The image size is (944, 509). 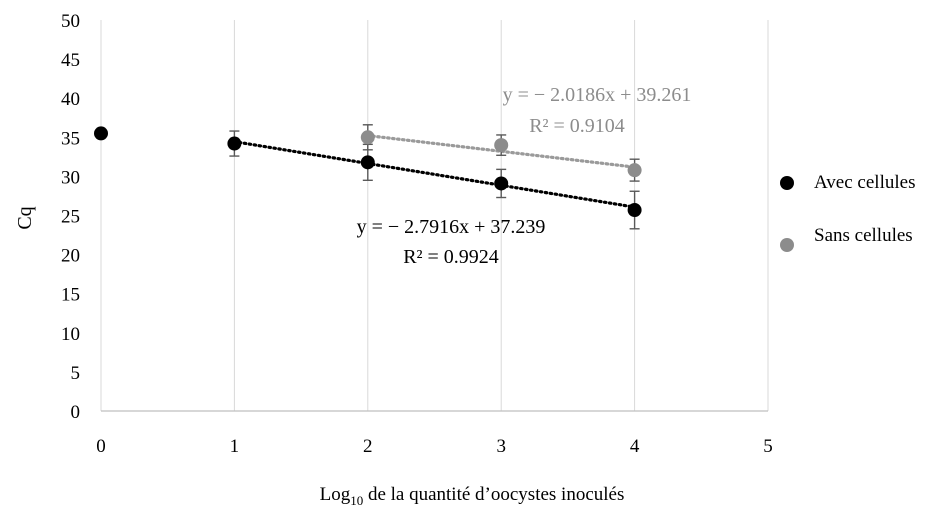 I want to click on y-tick-label-5: 5, so click(x=76, y=373).